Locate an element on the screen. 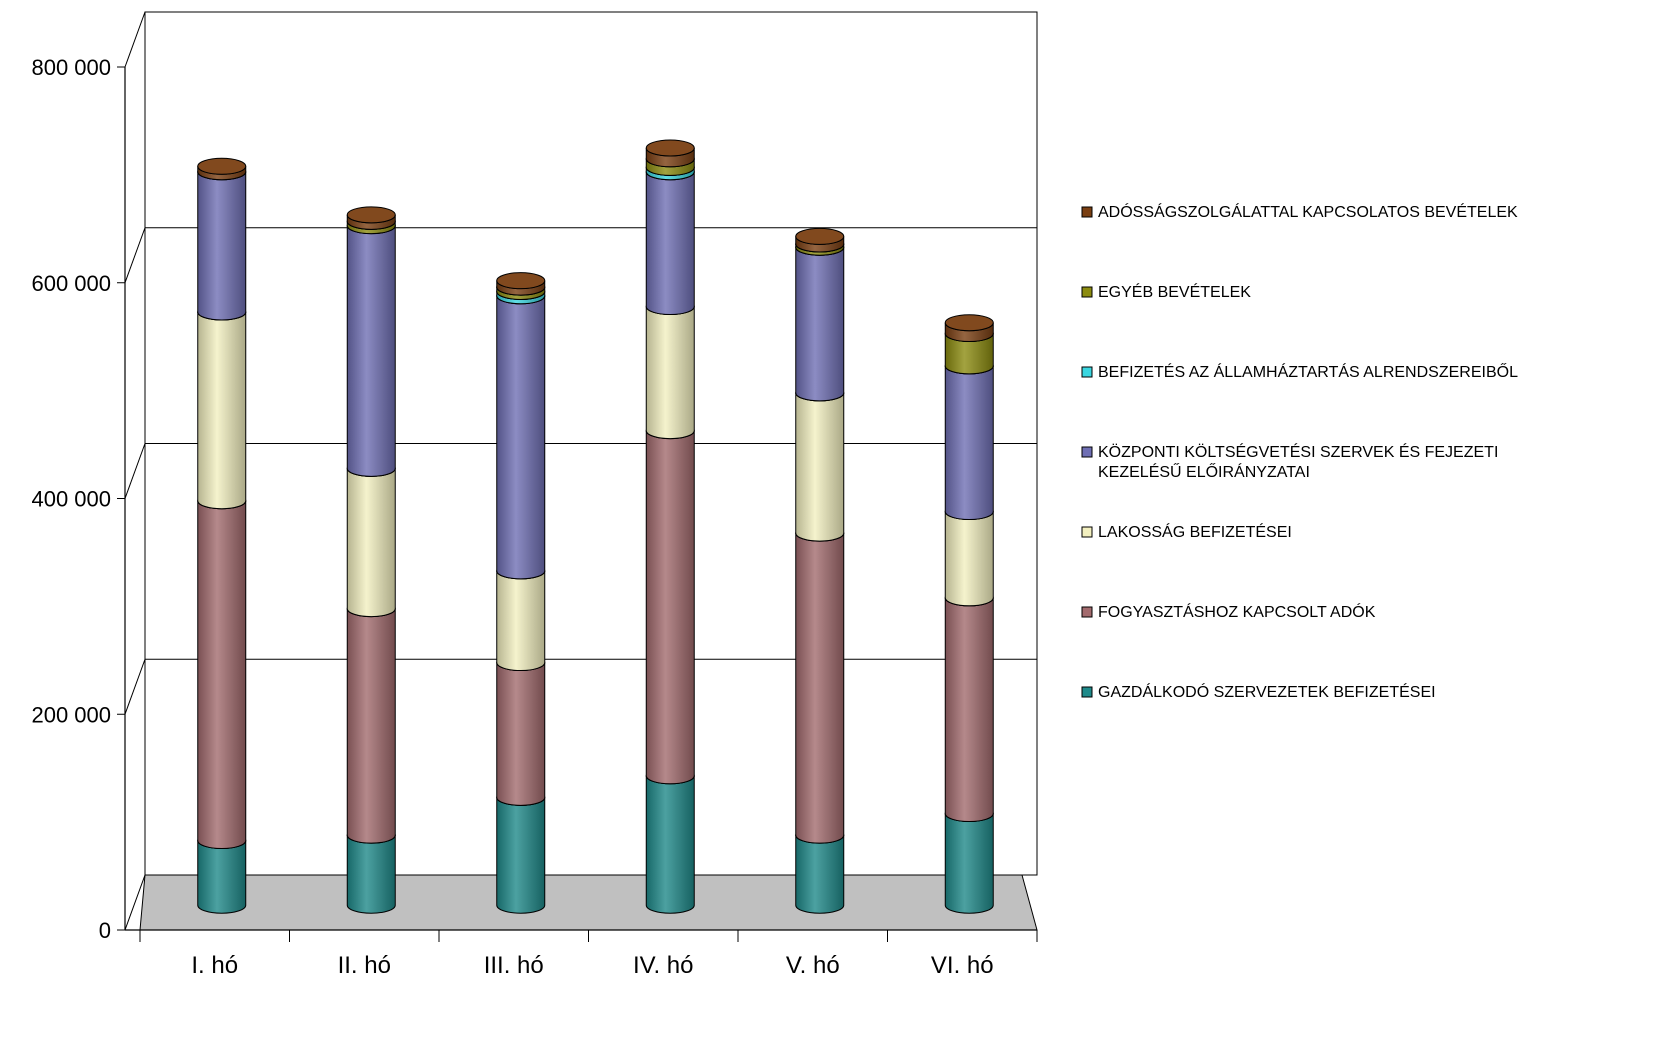  x-tick-label: III. hó is located at coordinates (514, 965).